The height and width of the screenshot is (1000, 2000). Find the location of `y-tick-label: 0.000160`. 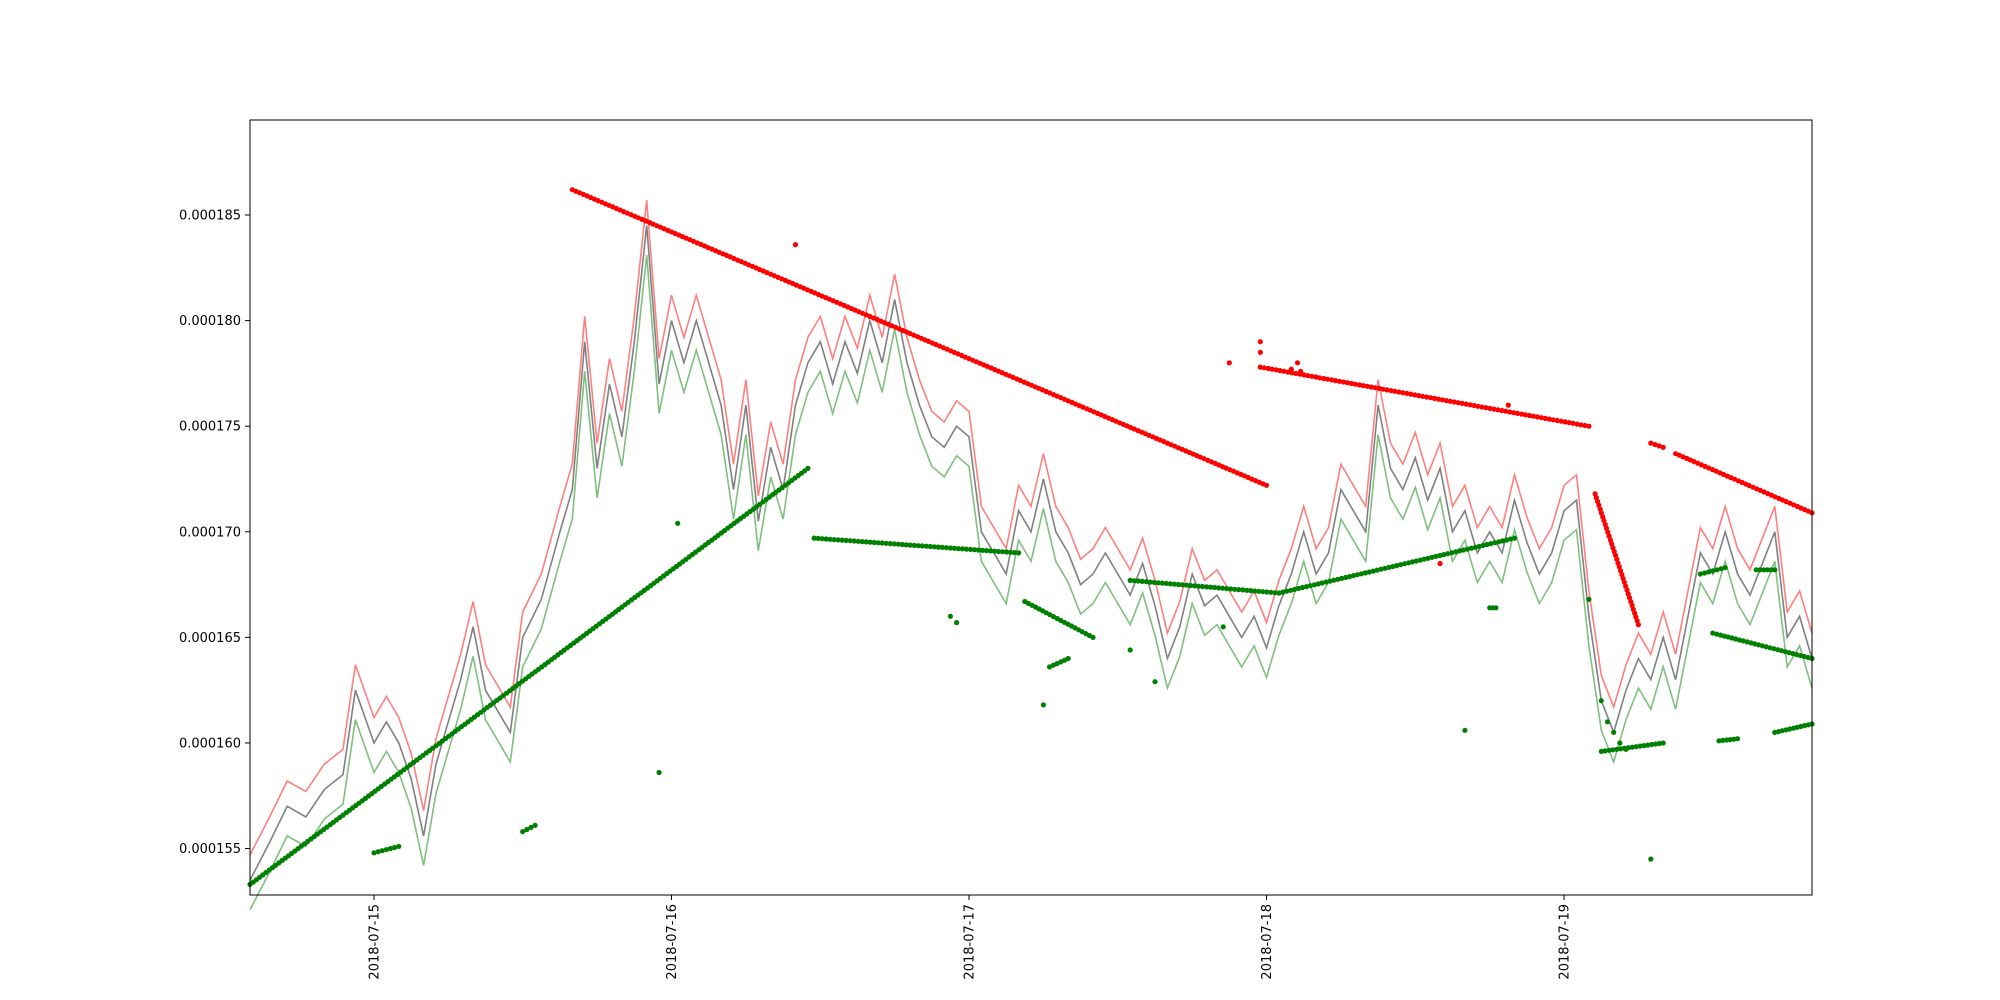

y-tick-label: 0.000160 is located at coordinates (210, 743).